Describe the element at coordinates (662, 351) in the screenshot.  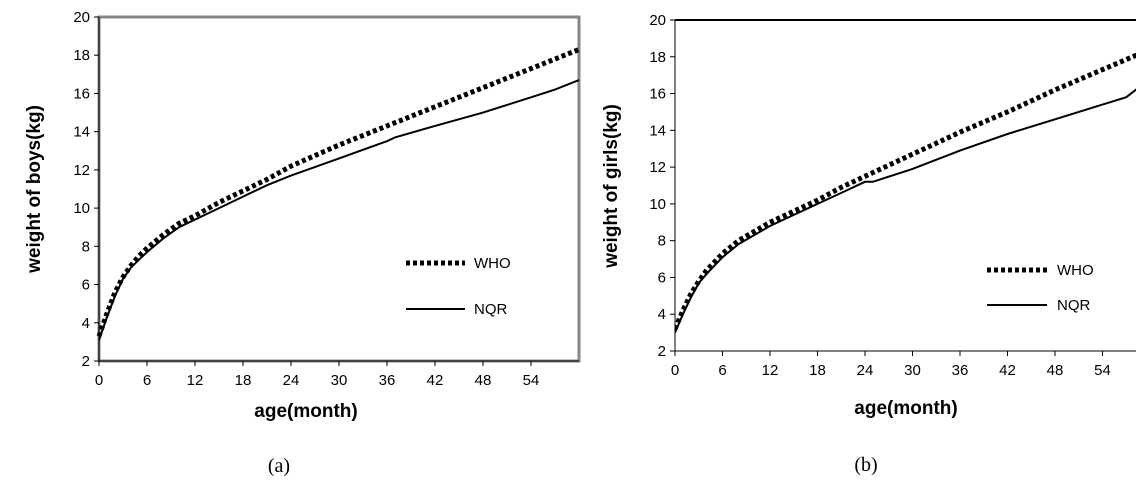
I see `y-tick-label-b: 2` at that location.